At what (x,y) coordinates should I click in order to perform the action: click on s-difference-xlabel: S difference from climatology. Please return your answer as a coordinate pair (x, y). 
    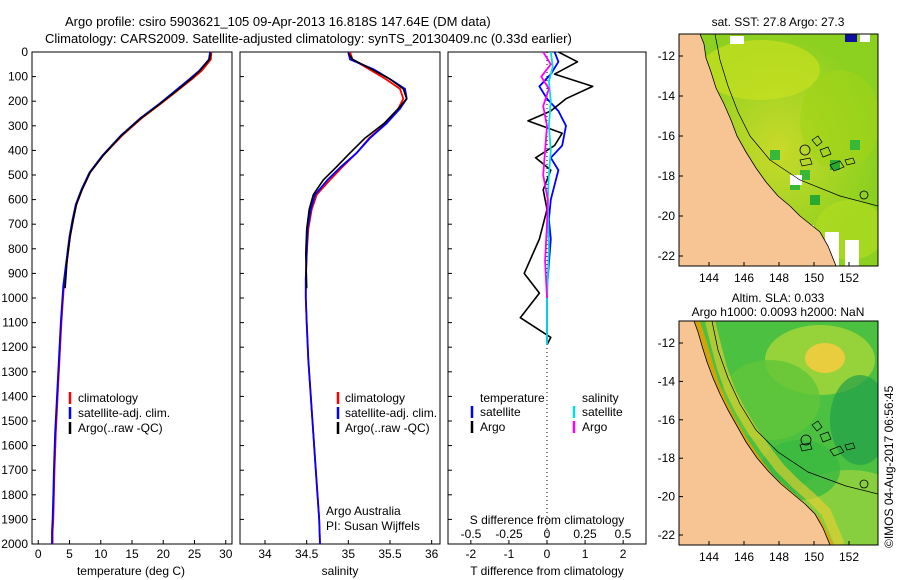
    Looking at the image, I should click on (547, 520).